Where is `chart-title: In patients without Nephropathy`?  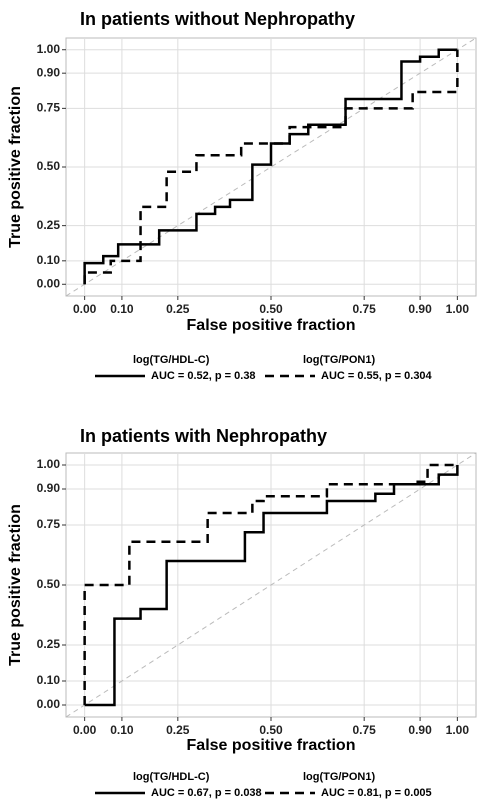
chart-title: In patients without Nephropathy is located at coordinates (217, 19).